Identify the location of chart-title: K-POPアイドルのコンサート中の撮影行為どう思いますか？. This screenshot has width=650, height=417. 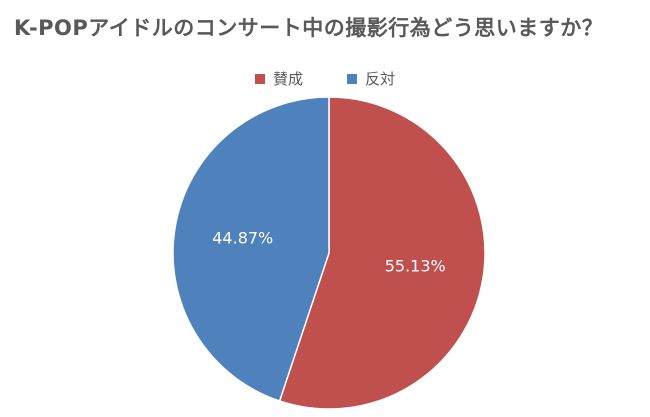
(309, 28).